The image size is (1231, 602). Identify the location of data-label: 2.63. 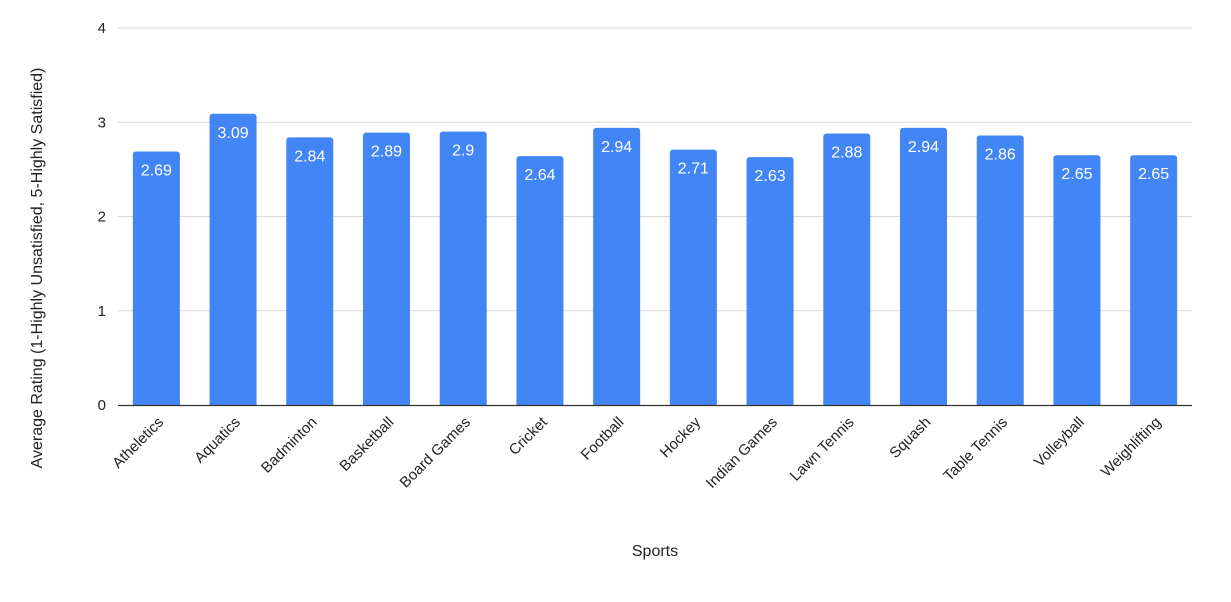
(770, 176).